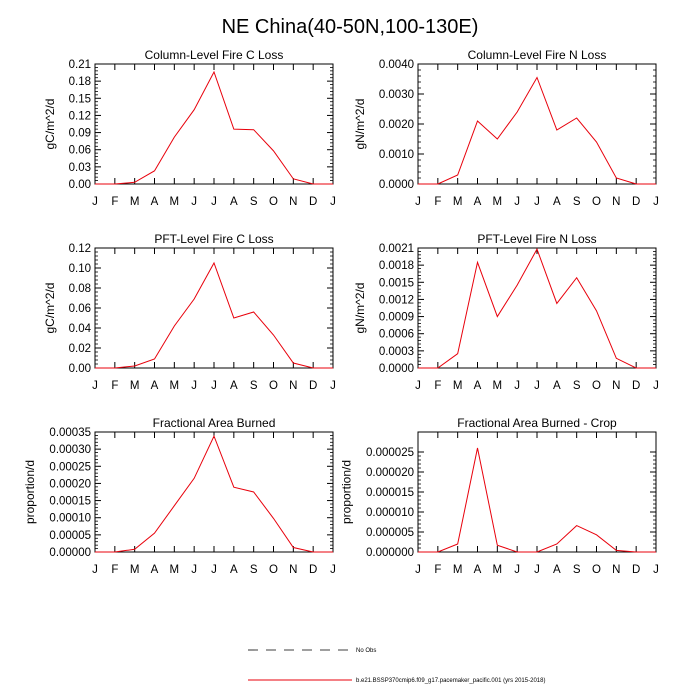 Image resolution: width=700 pixels, height=700 pixels. I want to click on y-tick-label: 0.000020, so click(390, 473).